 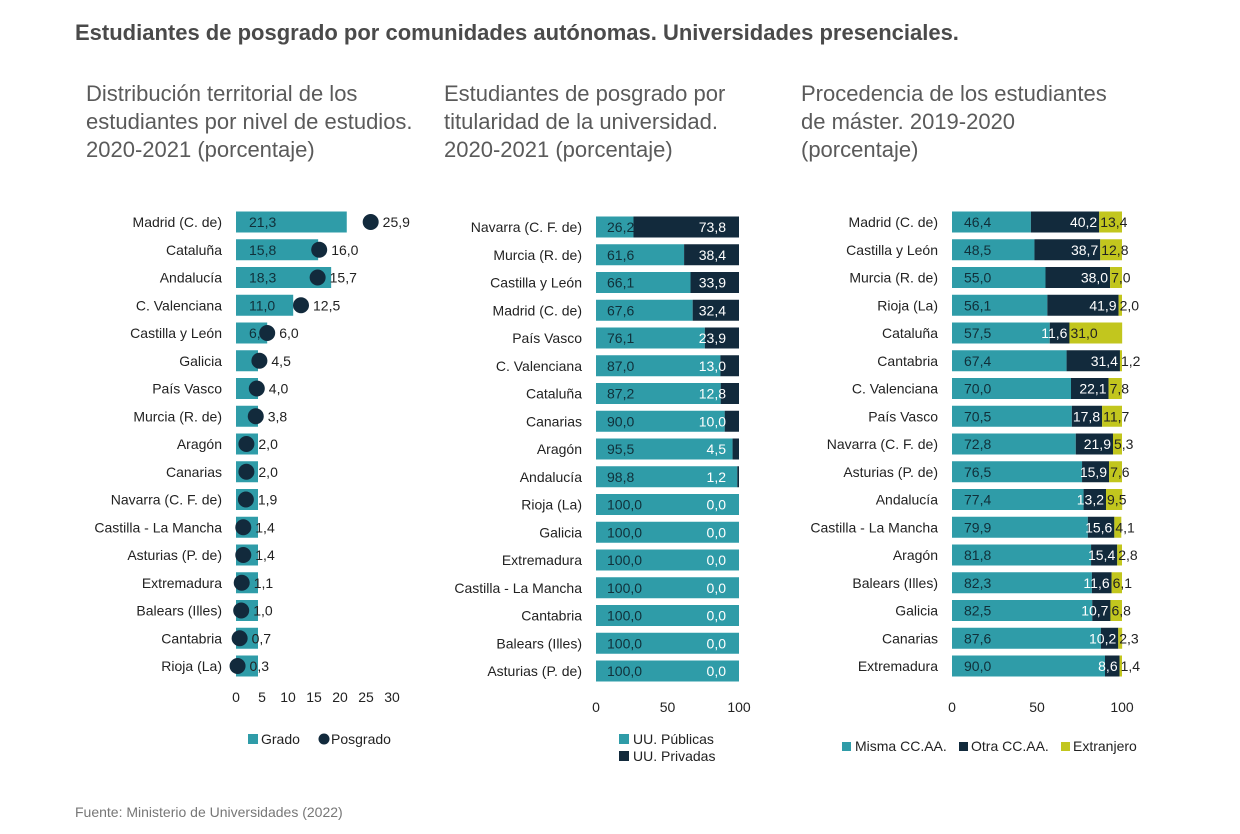 What do you see at coordinates (262, 697) in the screenshot?
I see `chart1-x-tick: 5` at bounding box center [262, 697].